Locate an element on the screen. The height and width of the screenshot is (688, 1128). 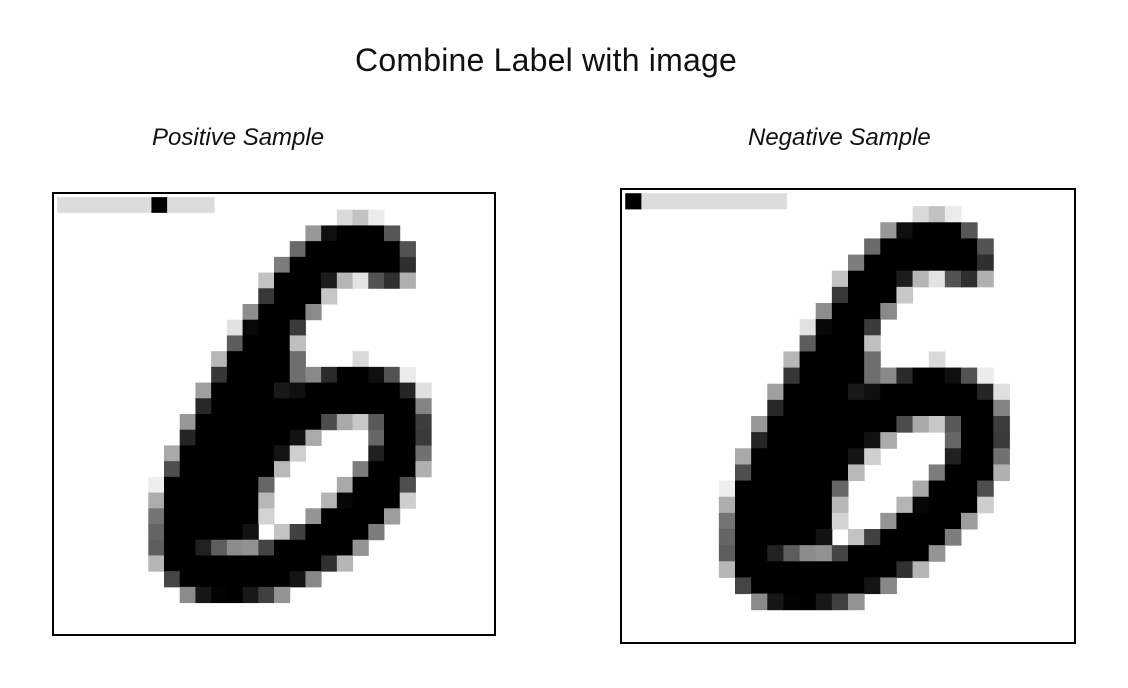
positive-label-pixel is located at coordinates (206, 205).